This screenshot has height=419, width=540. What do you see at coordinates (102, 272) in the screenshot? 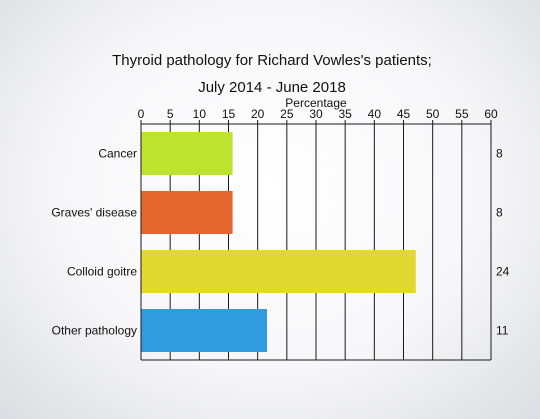
I see `category-label-2: Colloid goitre` at bounding box center [102, 272].